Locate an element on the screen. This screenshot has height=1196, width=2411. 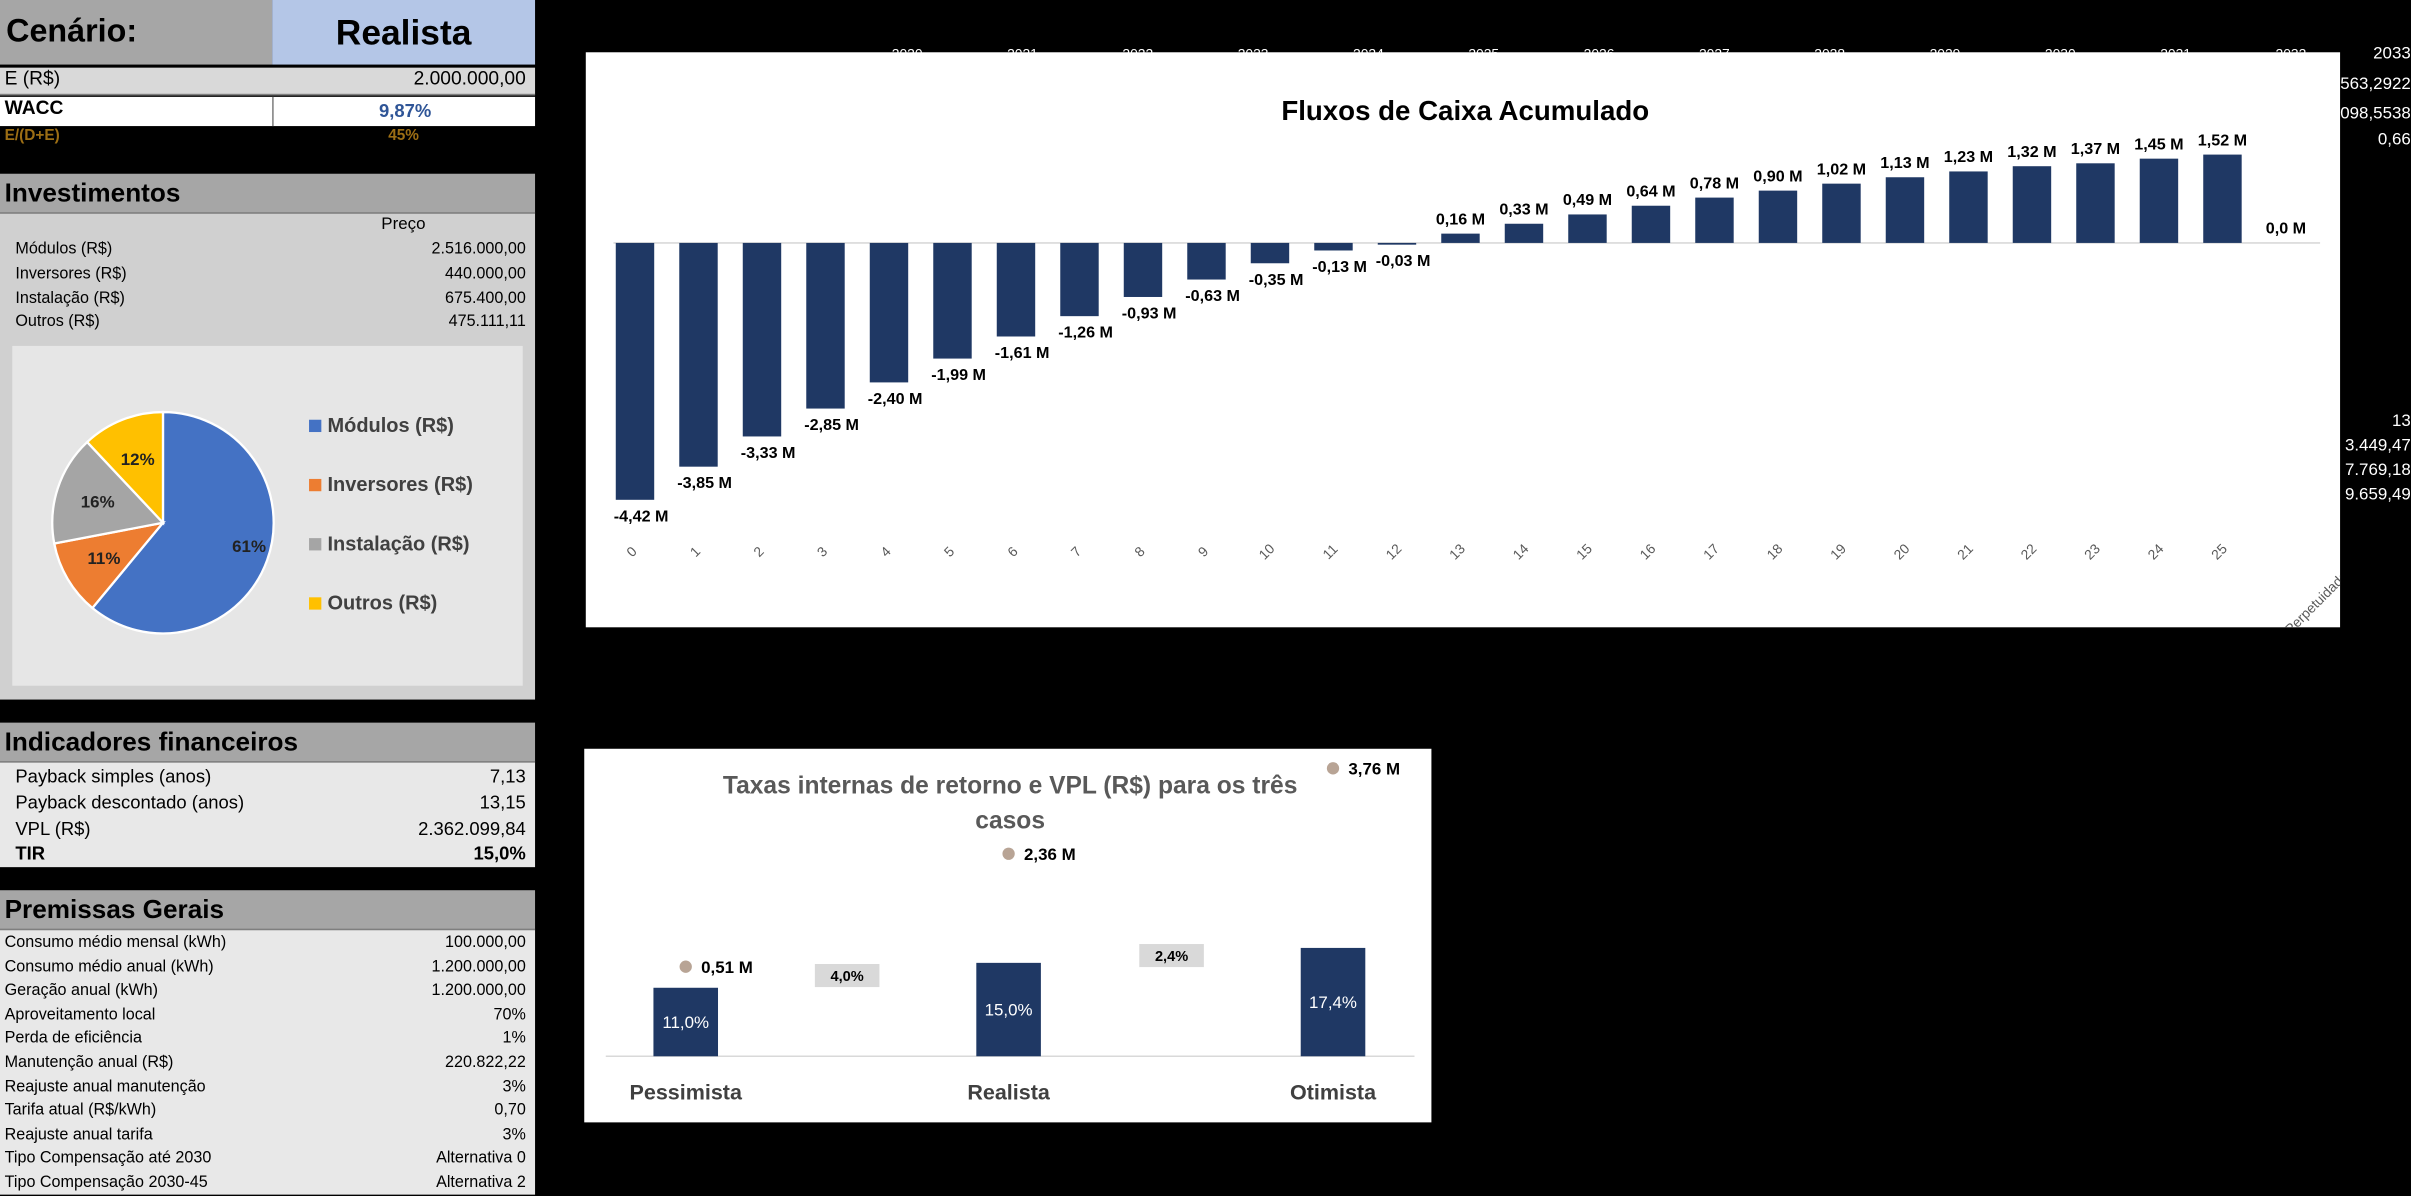
tir-bar is located at coordinates (1008, 1009).